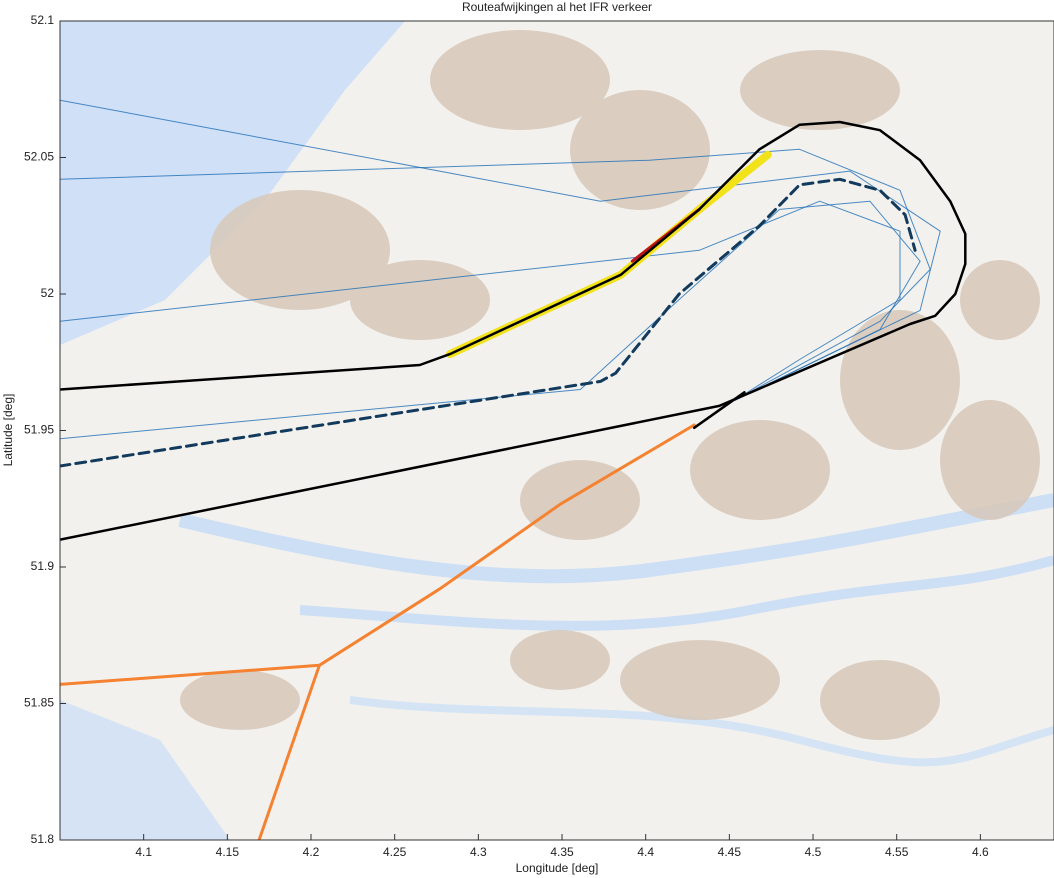 The image size is (1054, 878). I want to click on x-tick-label: 4.45, so click(730, 852).